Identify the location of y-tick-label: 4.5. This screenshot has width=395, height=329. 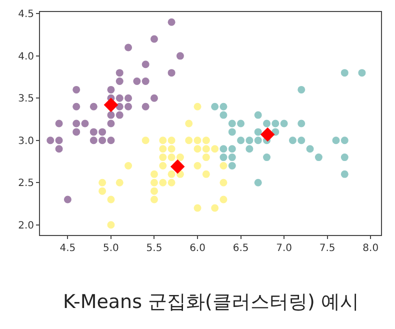
(26, 14).